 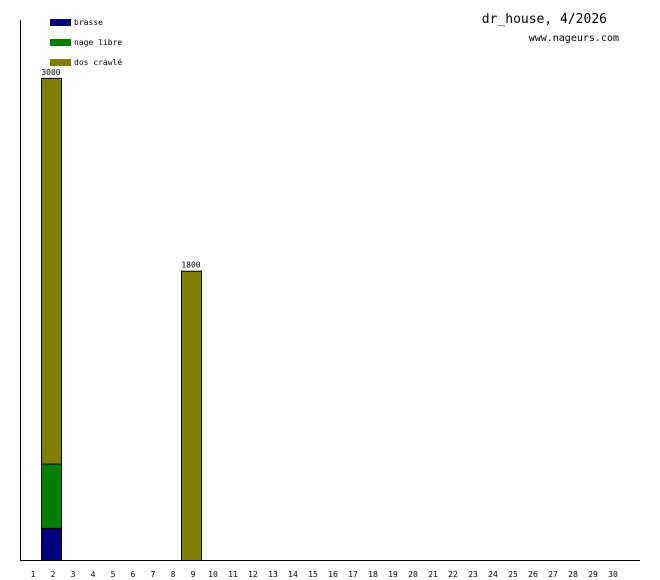 What do you see at coordinates (153, 574) in the screenshot?
I see `x-tick-7: 7` at bounding box center [153, 574].